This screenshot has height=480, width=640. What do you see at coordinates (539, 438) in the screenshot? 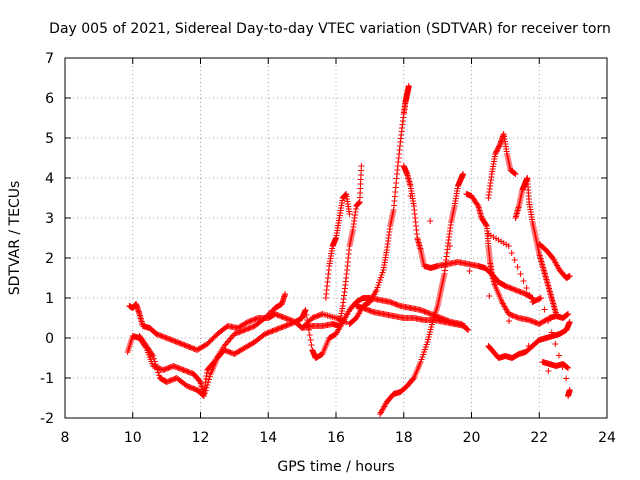
I see `x-tick-label: 22` at bounding box center [539, 438].